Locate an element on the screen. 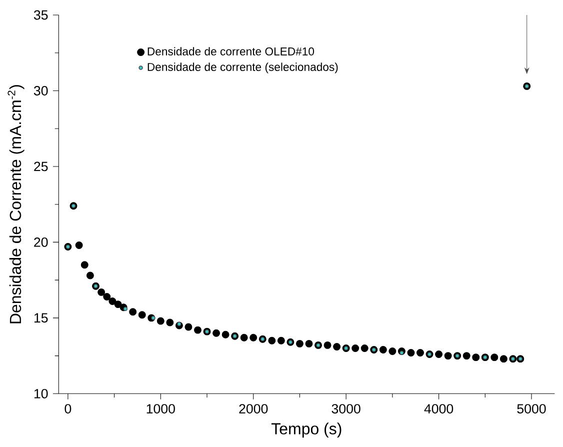  x-tick-label: 2000 is located at coordinates (253, 409).